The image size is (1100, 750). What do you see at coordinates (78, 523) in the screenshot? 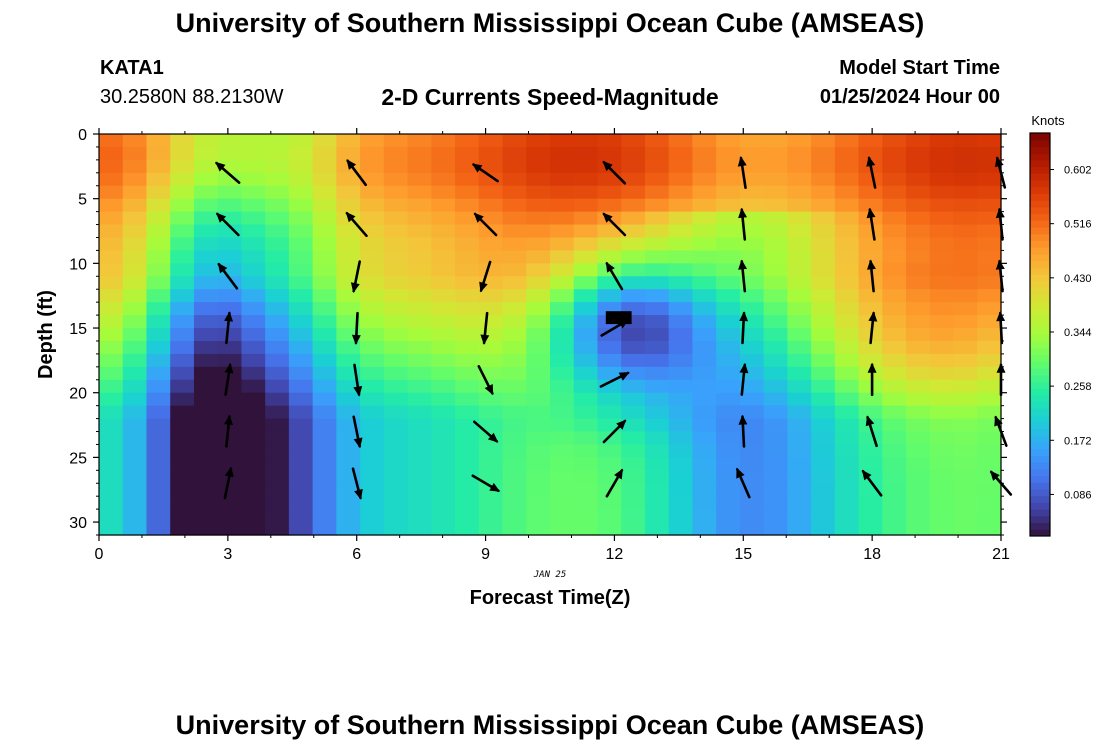
I see `y-tick-label: 30` at bounding box center [78, 523].